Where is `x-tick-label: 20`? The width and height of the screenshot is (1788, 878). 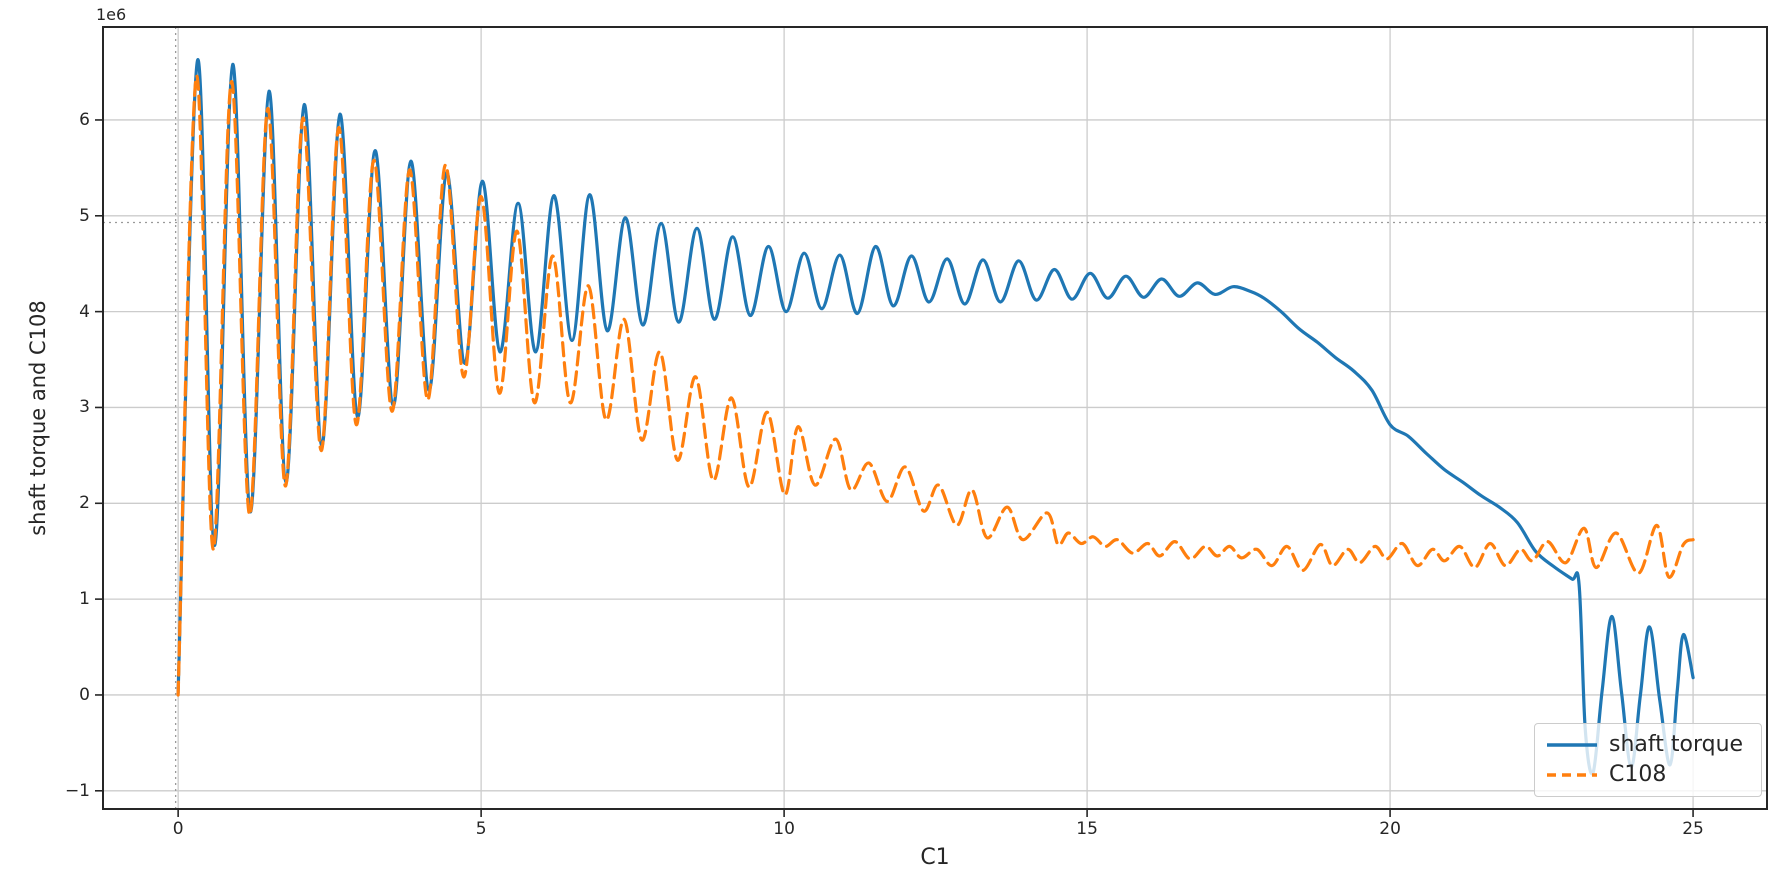
x-tick-label: 20 is located at coordinates (1390, 829).